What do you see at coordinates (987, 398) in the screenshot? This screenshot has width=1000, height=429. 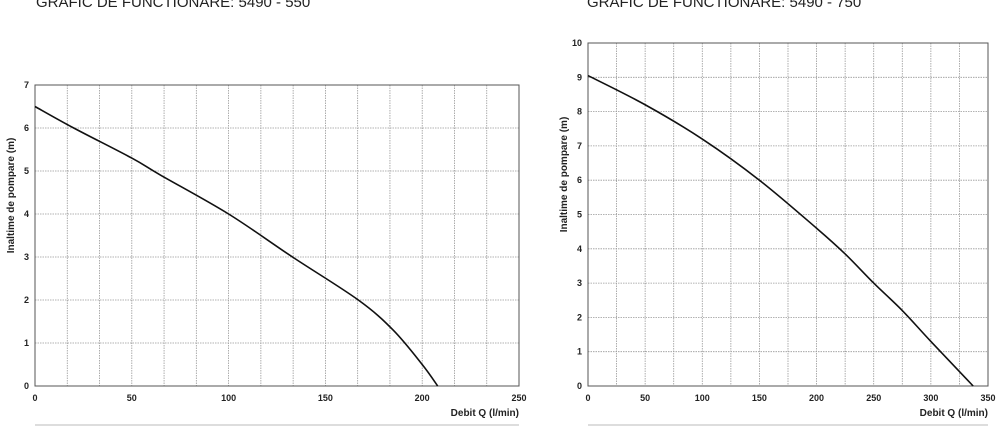 I see `x-tick-label: 350` at bounding box center [987, 398].